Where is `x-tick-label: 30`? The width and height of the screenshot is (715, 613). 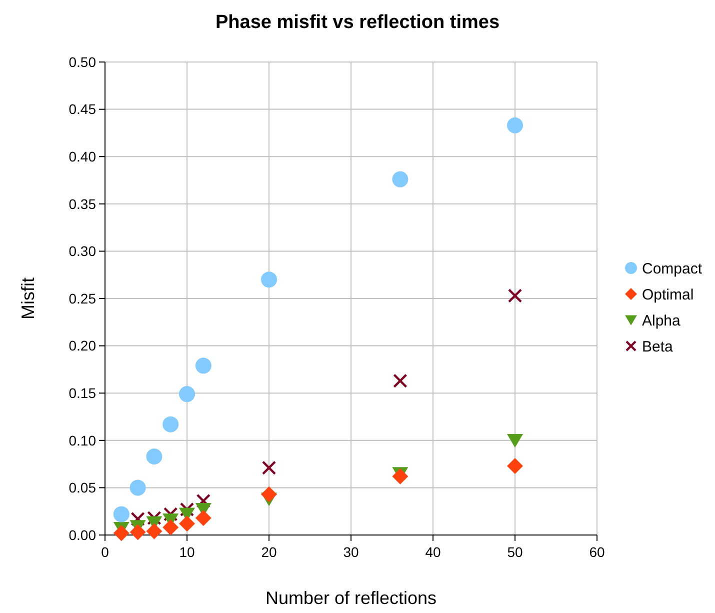
x-tick-label: 30 is located at coordinates (351, 552).